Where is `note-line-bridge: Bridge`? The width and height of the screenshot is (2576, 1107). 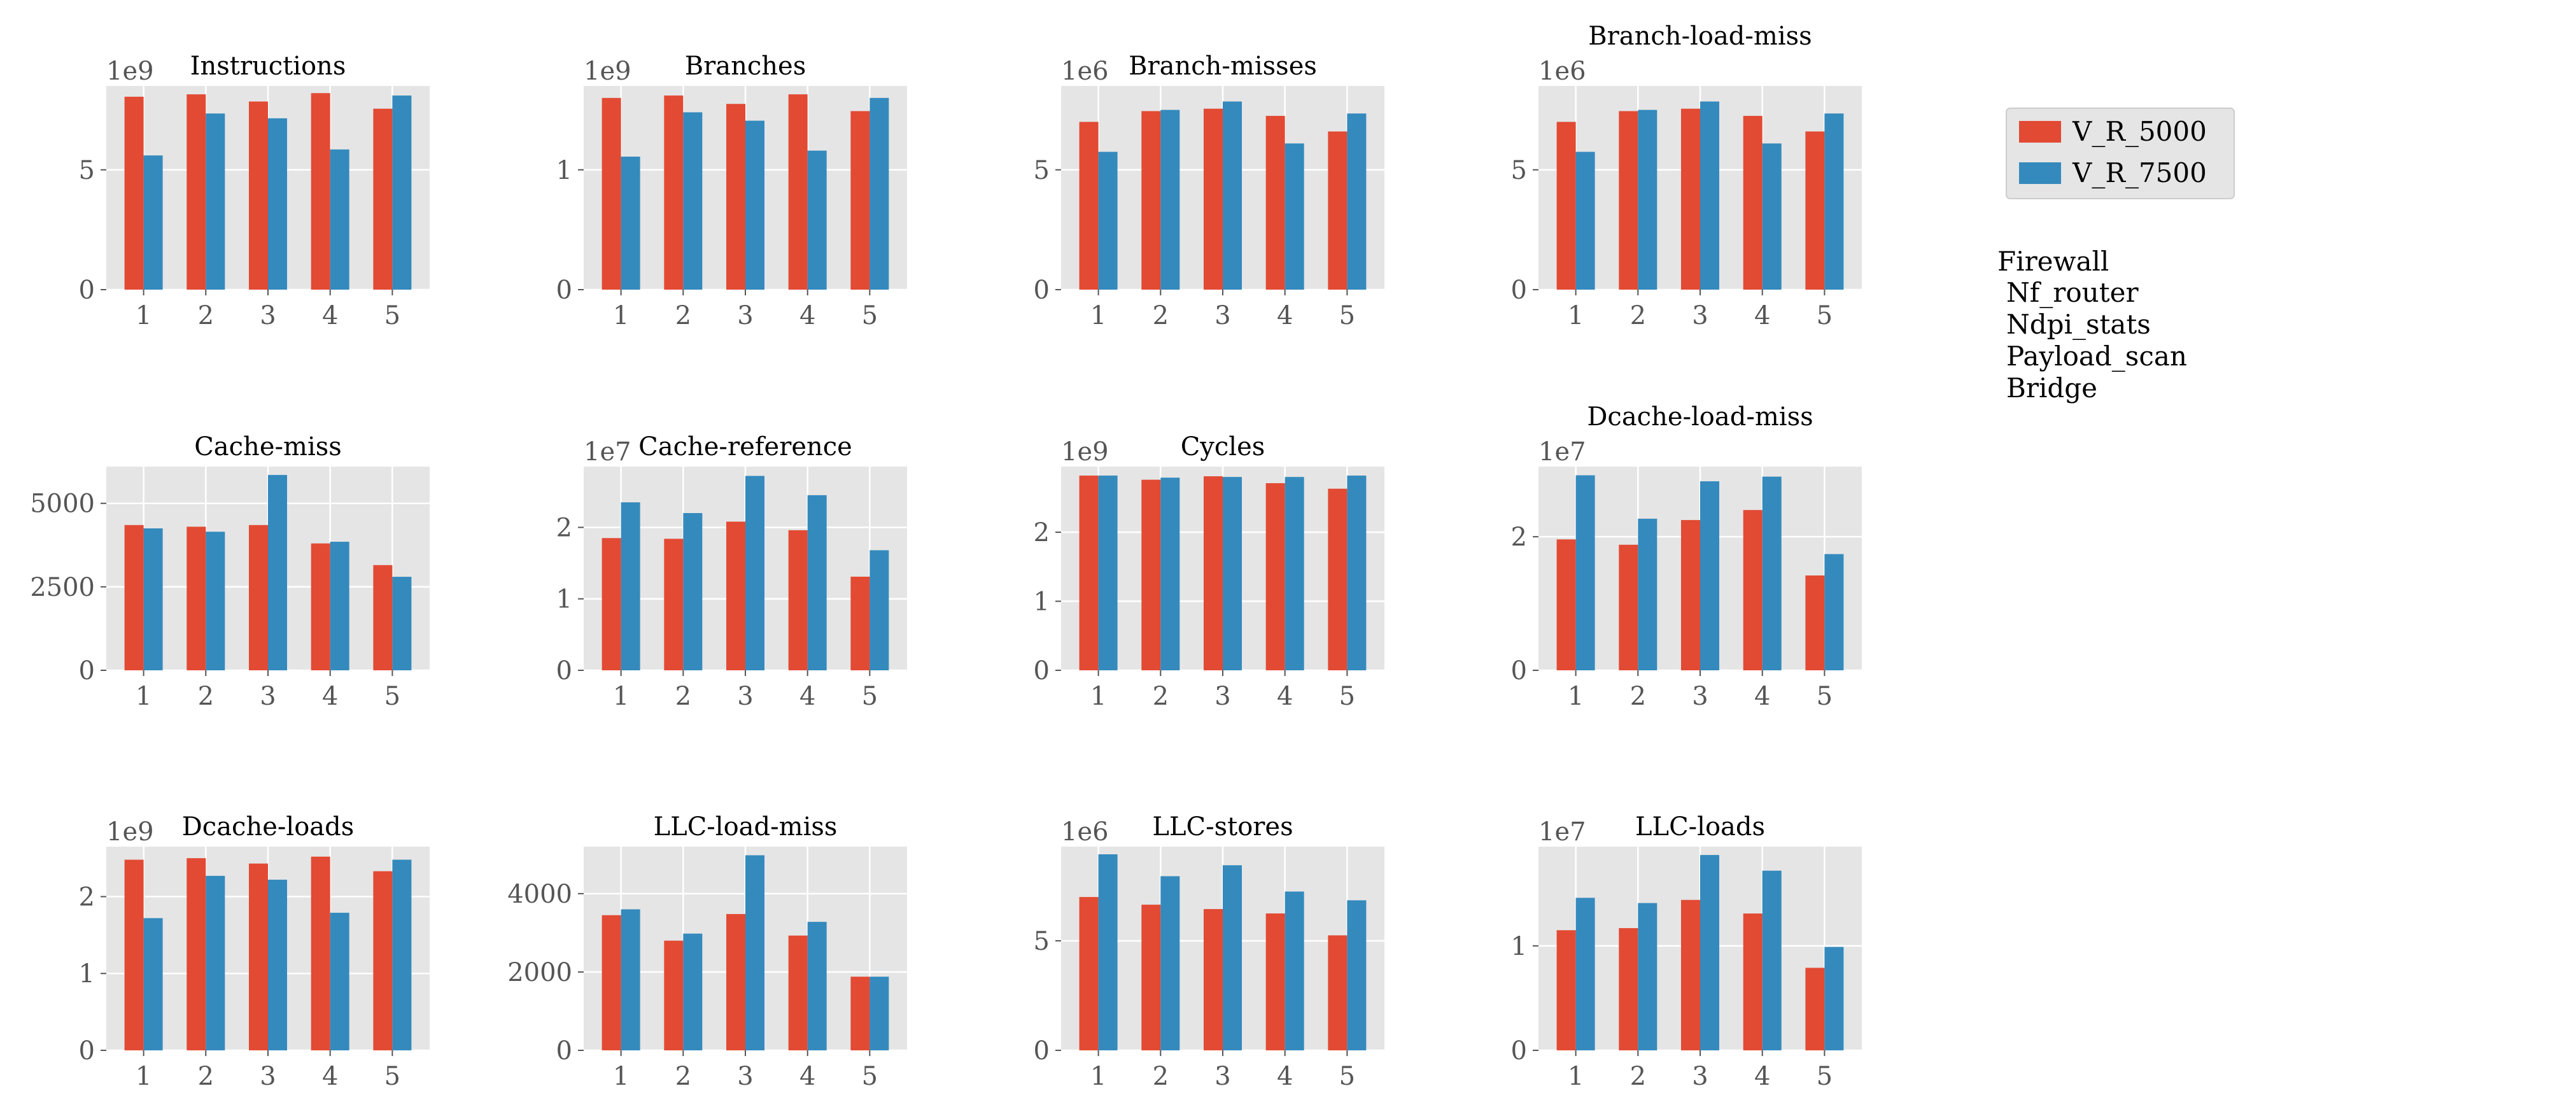
note-line-bridge: Bridge is located at coordinates (2052, 388).